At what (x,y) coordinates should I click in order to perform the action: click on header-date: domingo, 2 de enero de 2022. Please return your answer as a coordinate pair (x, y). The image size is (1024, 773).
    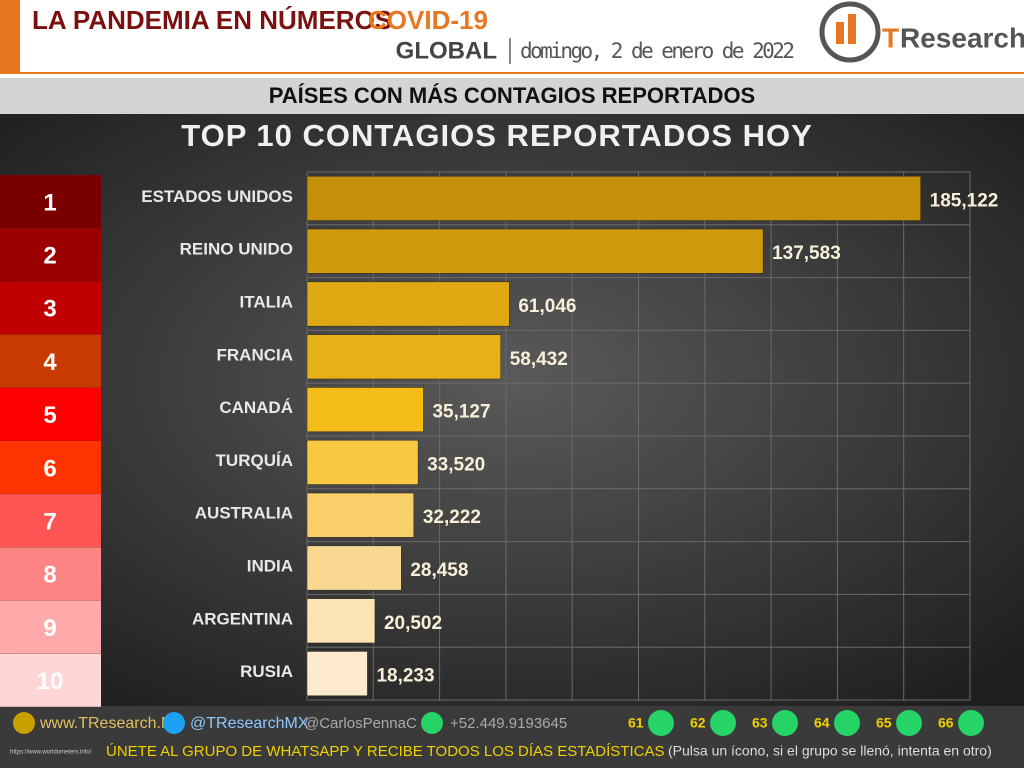
    Looking at the image, I should click on (657, 51).